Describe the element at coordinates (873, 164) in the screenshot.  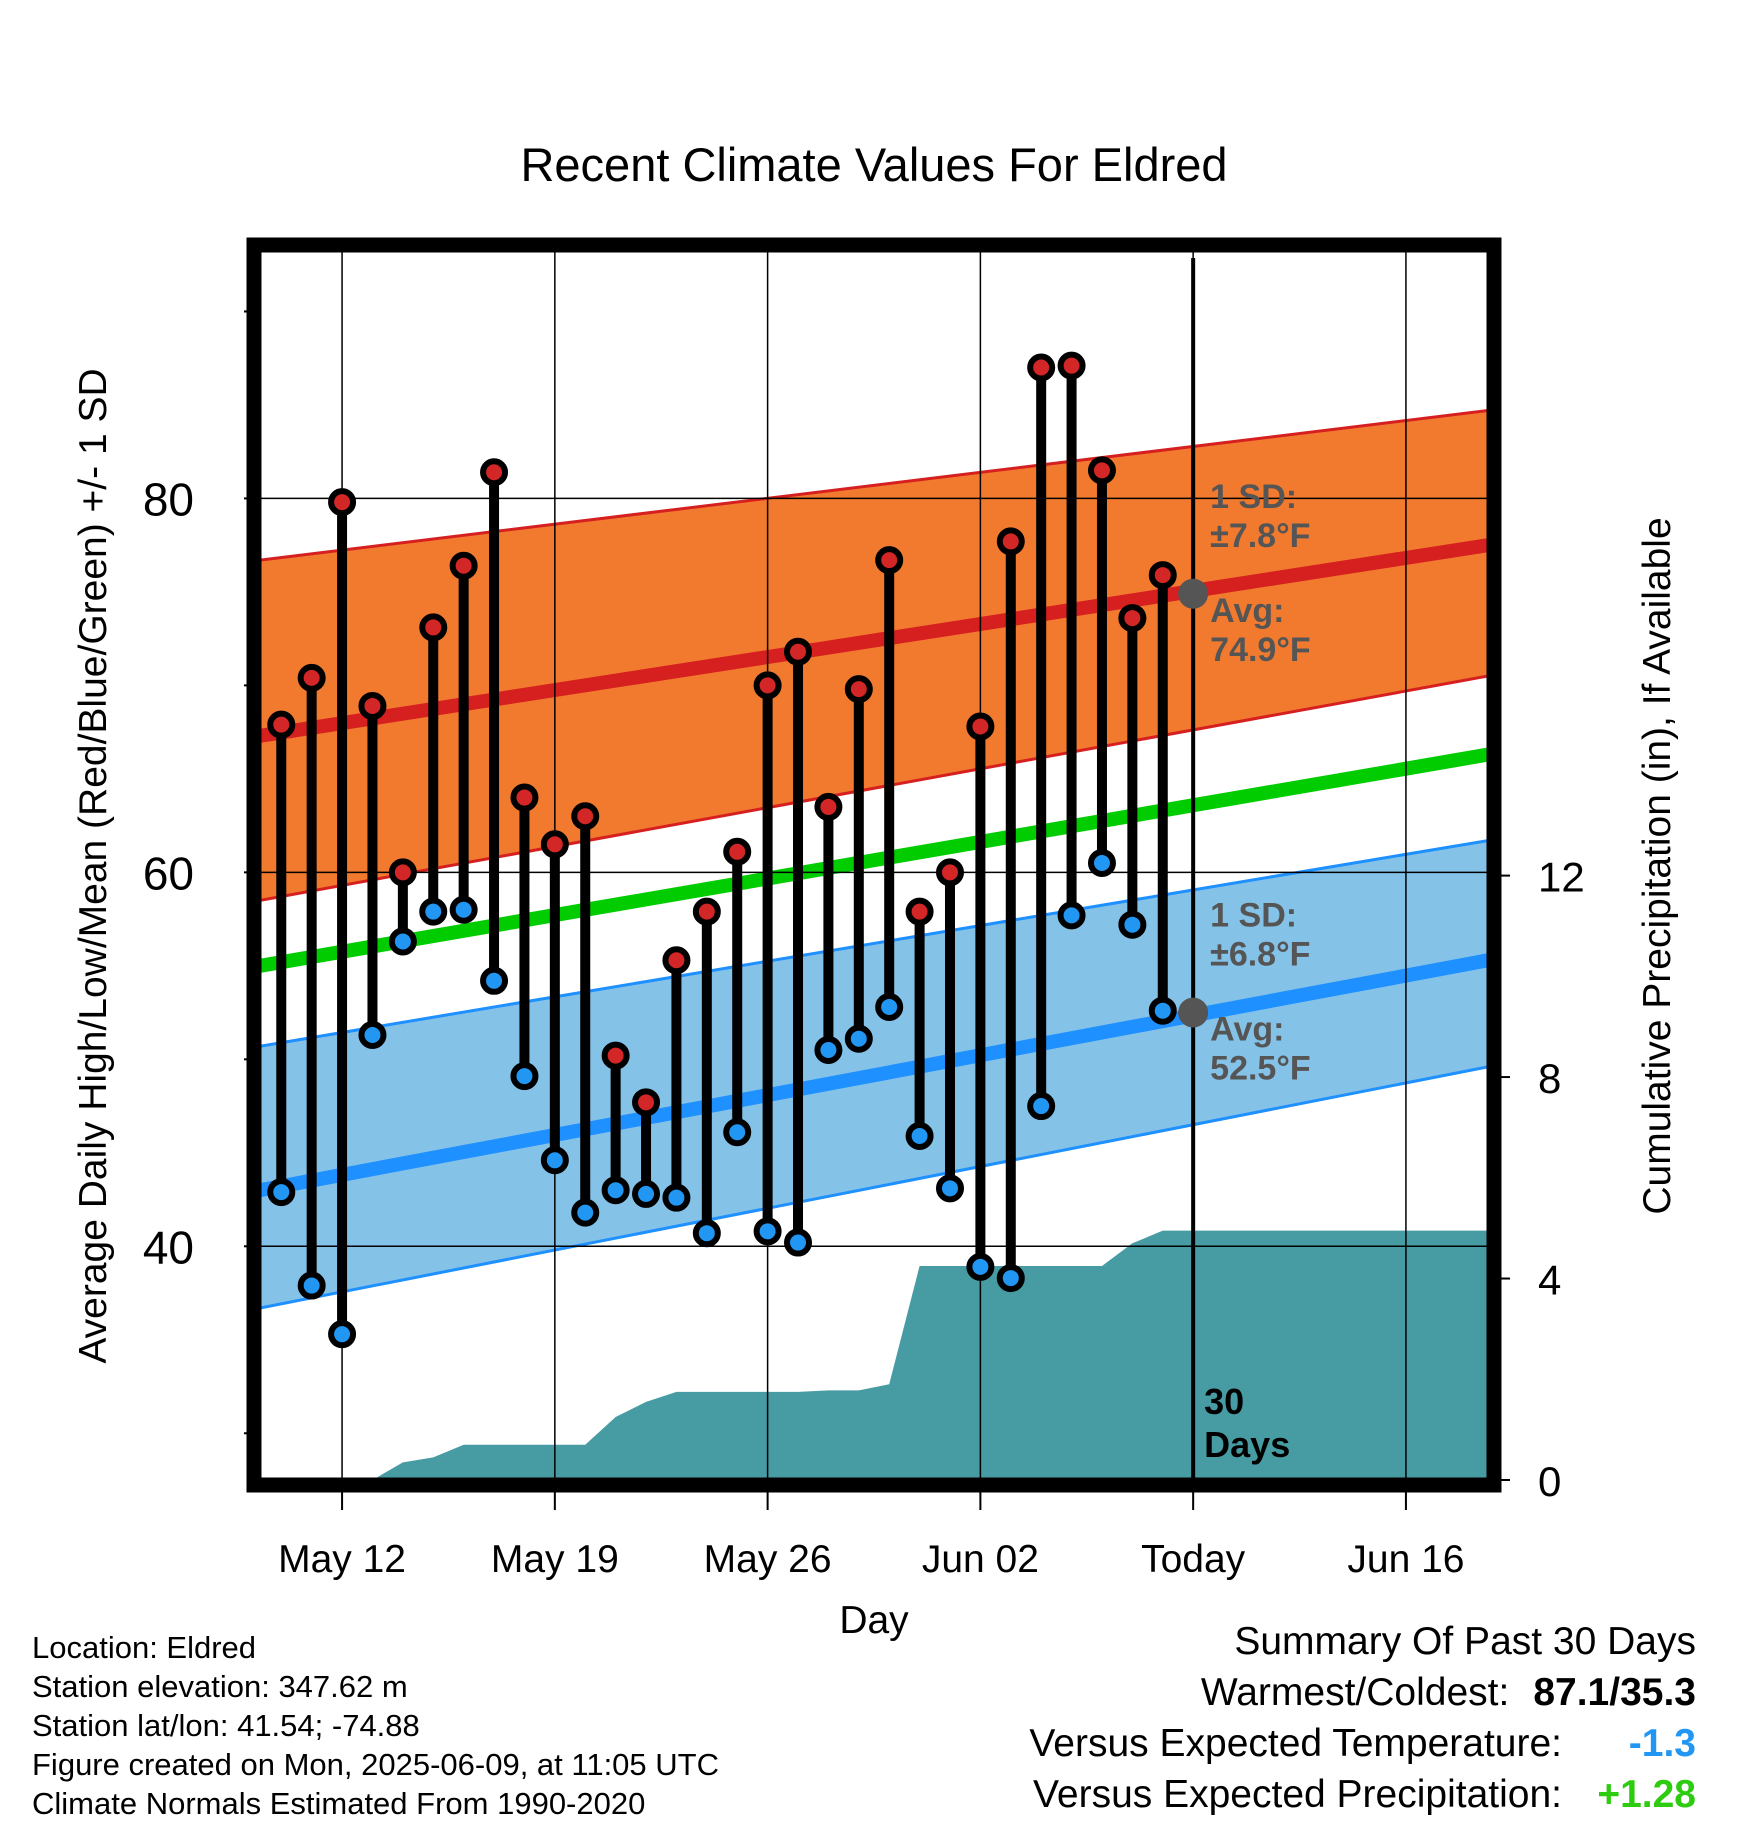
I see `chart-title: Recent Climate Values For Eldred` at that location.